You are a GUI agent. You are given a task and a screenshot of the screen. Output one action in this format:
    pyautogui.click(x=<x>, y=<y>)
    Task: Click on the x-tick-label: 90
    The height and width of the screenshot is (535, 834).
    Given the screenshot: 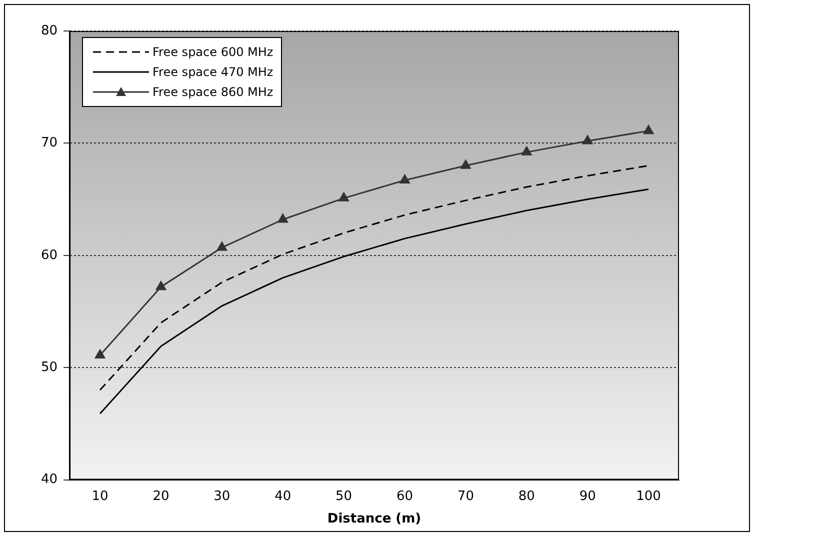 What is the action you would take?
    pyautogui.click(x=587, y=496)
    